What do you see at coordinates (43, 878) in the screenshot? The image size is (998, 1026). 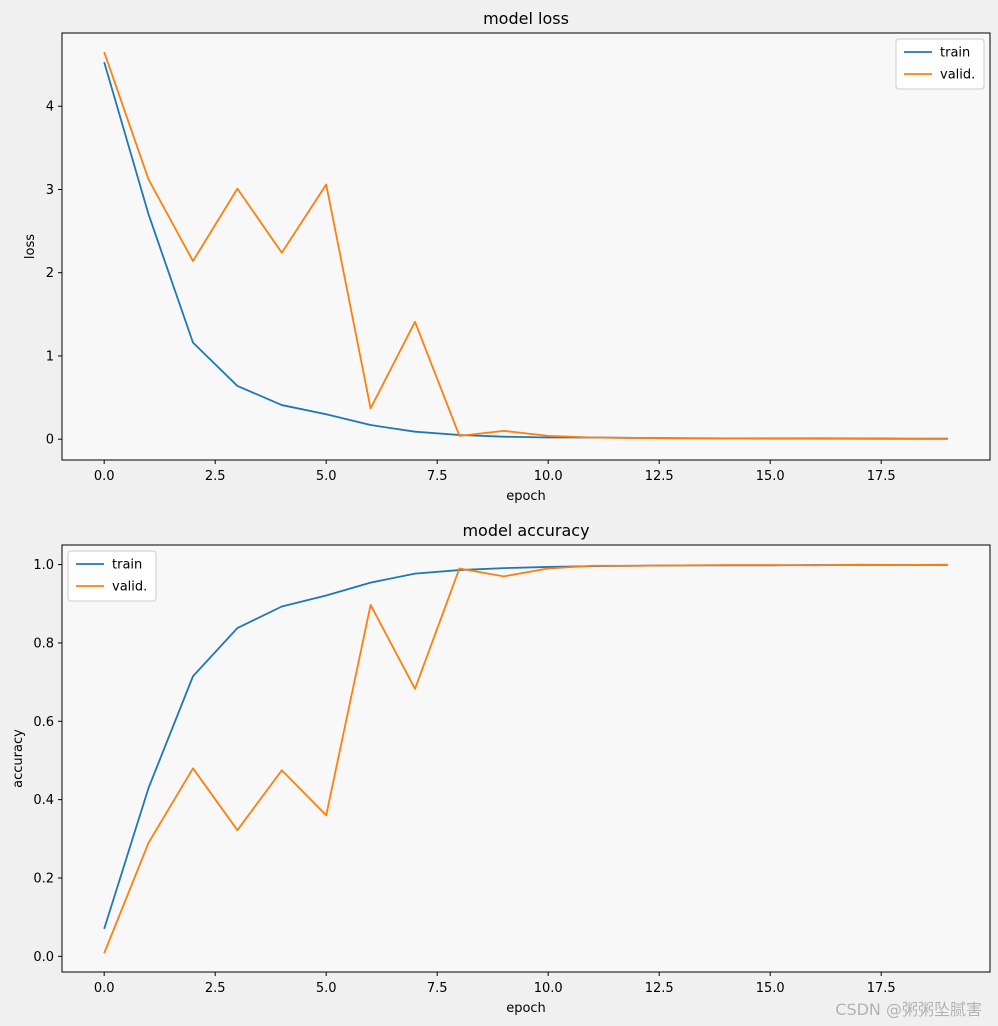 I see `y-tick-label: 0.2` at bounding box center [43, 878].